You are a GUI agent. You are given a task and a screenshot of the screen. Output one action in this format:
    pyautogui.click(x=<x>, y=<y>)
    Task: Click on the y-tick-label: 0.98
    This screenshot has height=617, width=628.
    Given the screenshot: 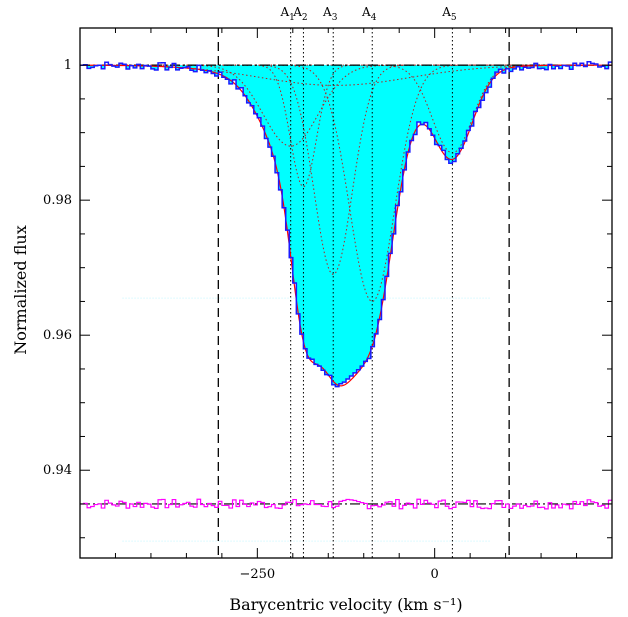 What is the action you would take?
    pyautogui.click(x=57, y=200)
    